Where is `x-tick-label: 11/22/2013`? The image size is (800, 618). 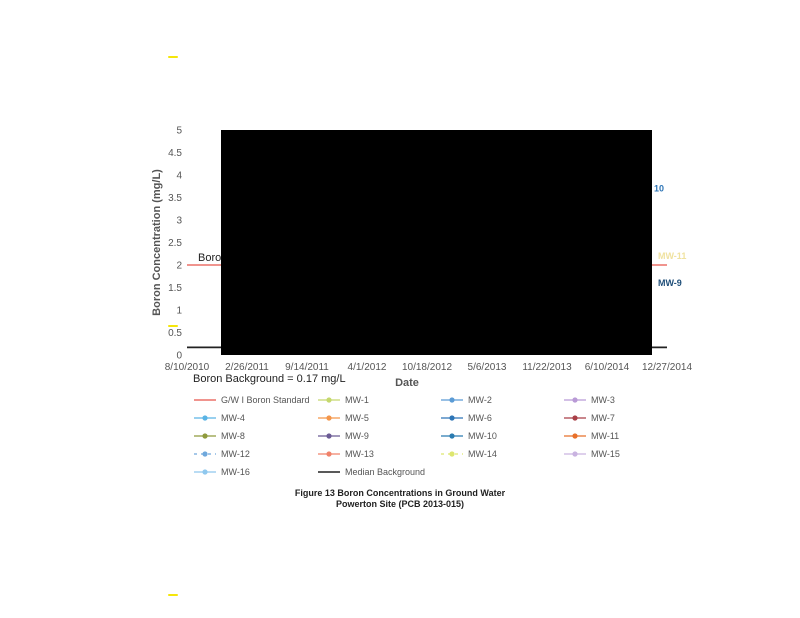 x-tick-label: 11/22/2013 is located at coordinates (547, 367).